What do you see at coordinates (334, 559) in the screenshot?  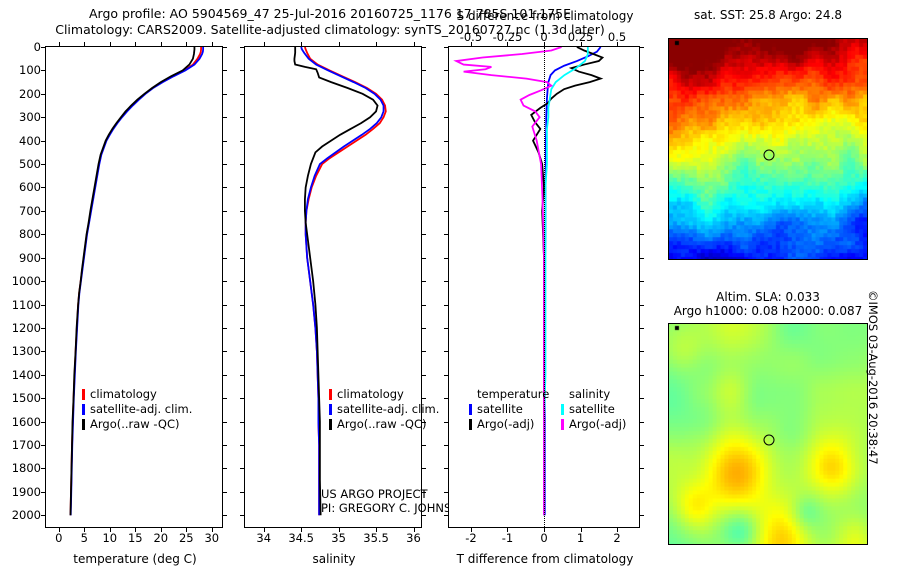 I see `salinity-axis-title: salinity` at bounding box center [334, 559].